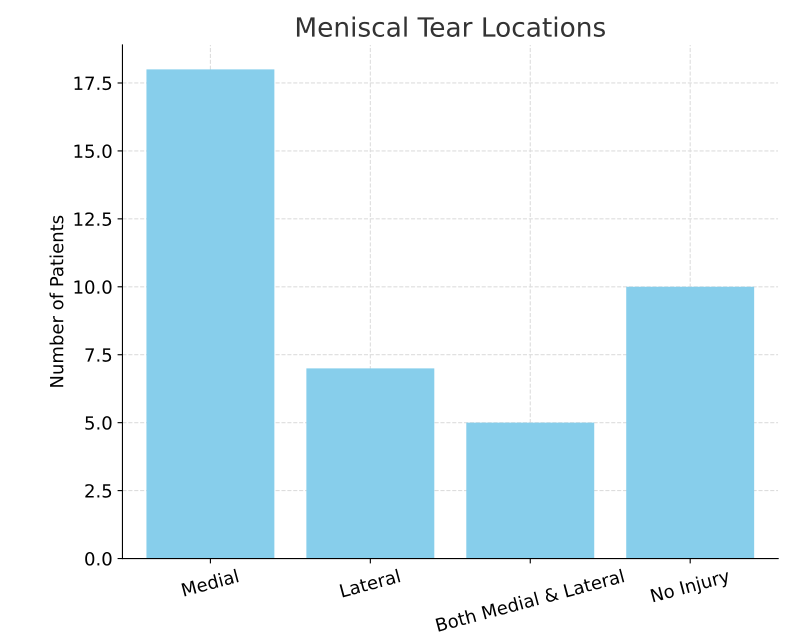  What do you see at coordinates (450, 26) in the screenshot?
I see `chart-title: Meniscal Tear Locations` at bounding box center [450, 26].